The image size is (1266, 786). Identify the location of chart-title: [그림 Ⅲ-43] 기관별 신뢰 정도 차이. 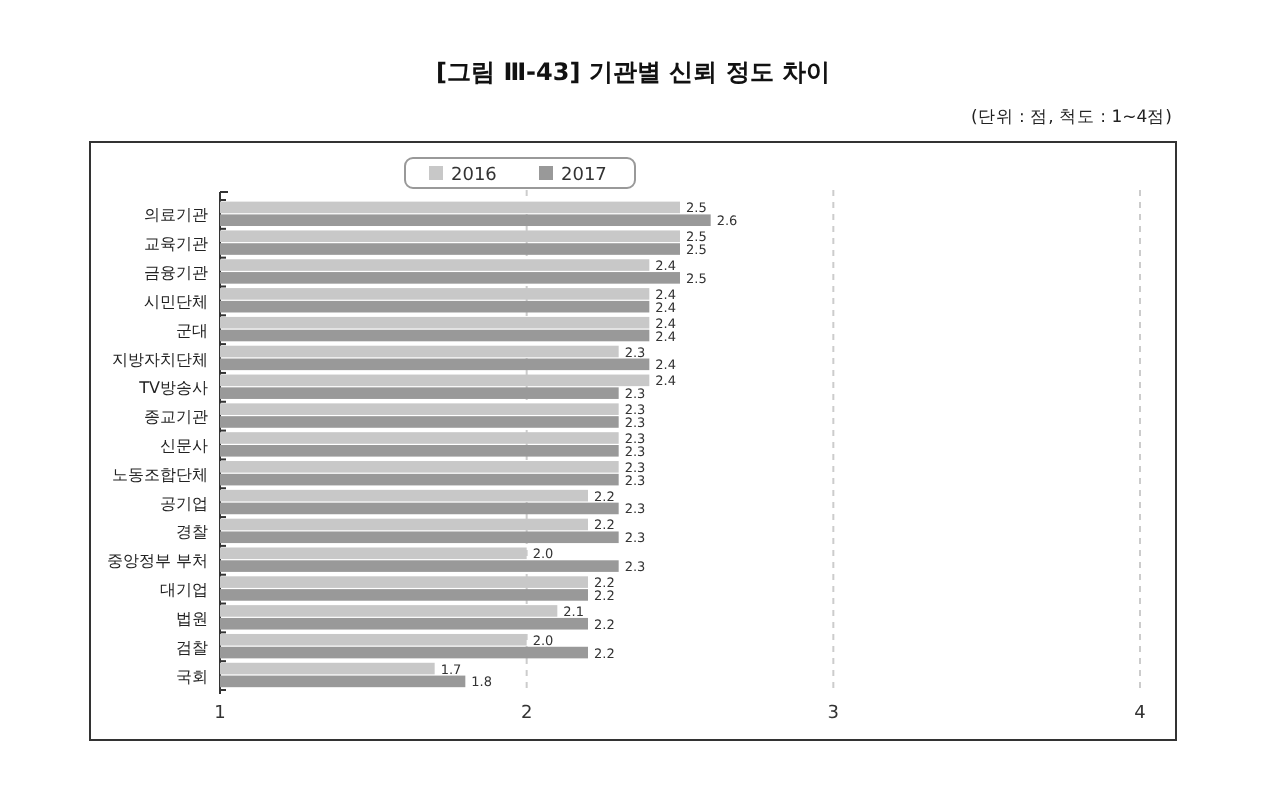
(633, 72).